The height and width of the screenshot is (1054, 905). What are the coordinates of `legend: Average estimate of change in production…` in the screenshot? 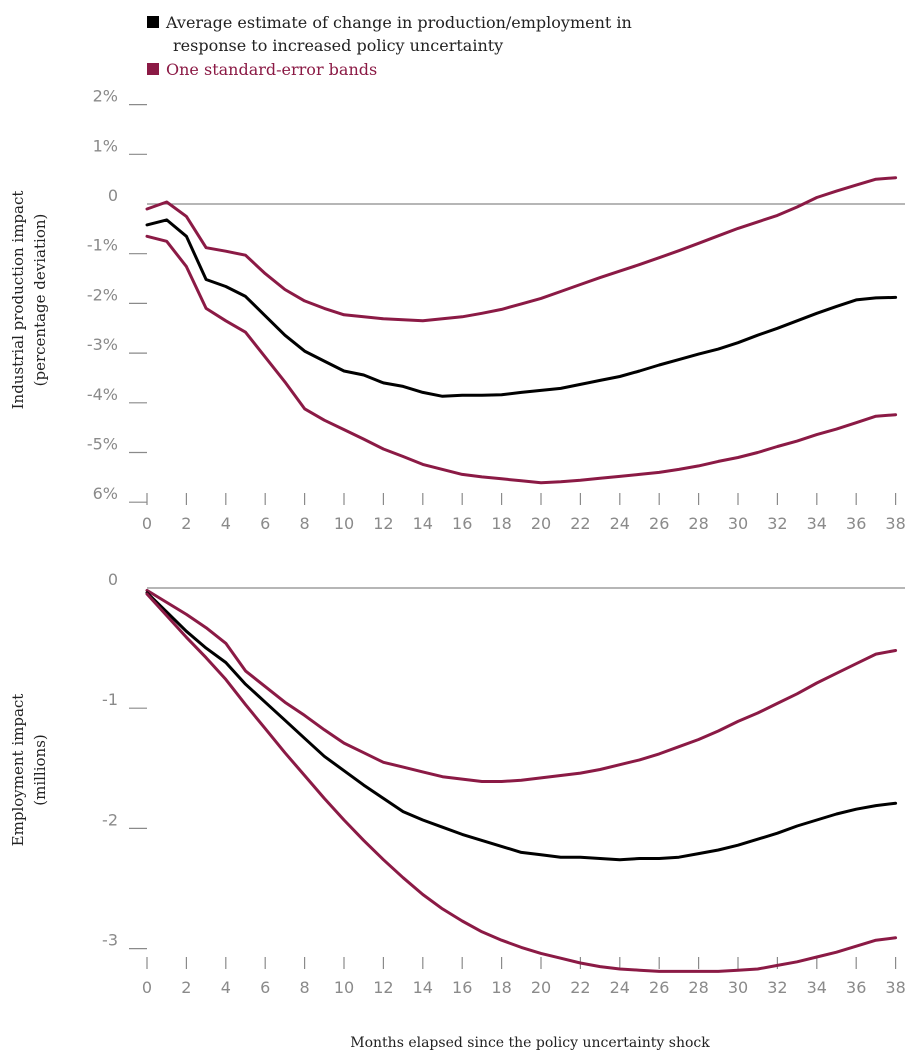 It's located at (389, 46).